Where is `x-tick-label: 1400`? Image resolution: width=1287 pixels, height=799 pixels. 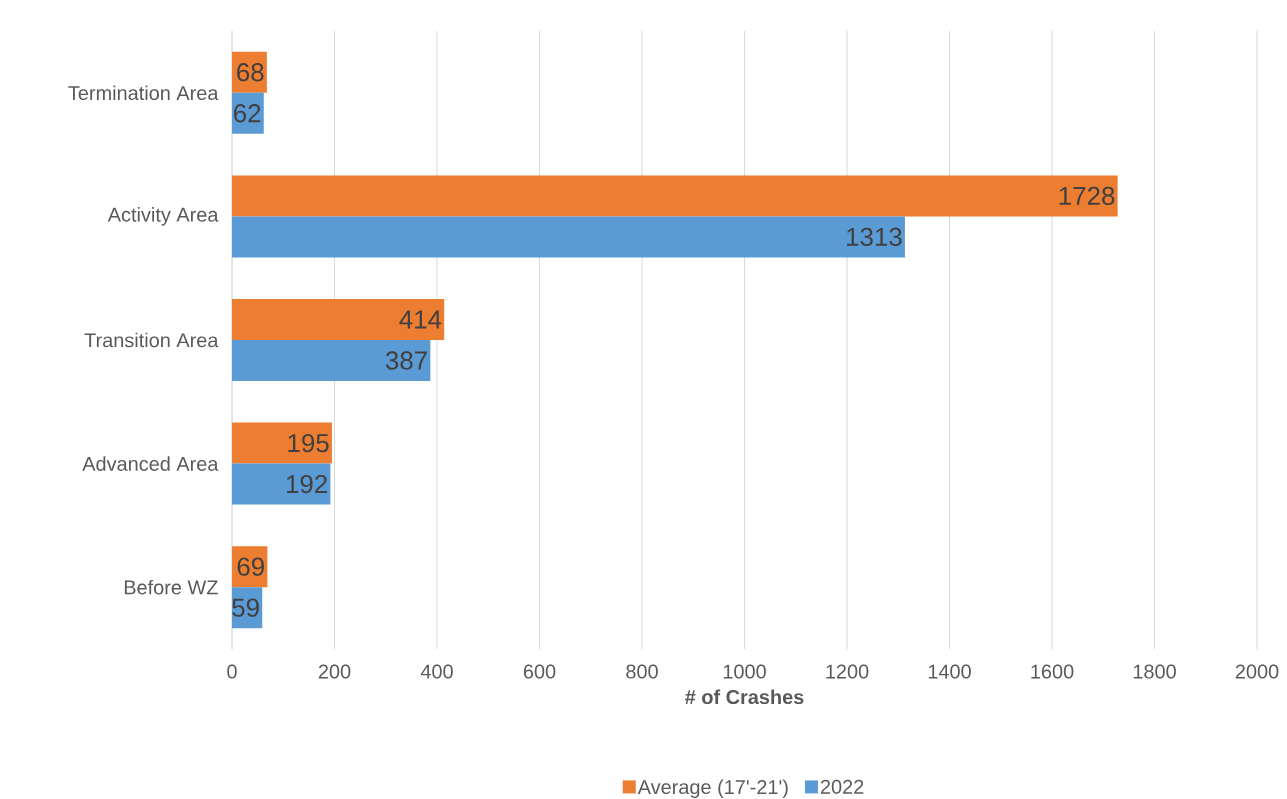
x-tick-label: 1400 is located at coordinates (949, 671).